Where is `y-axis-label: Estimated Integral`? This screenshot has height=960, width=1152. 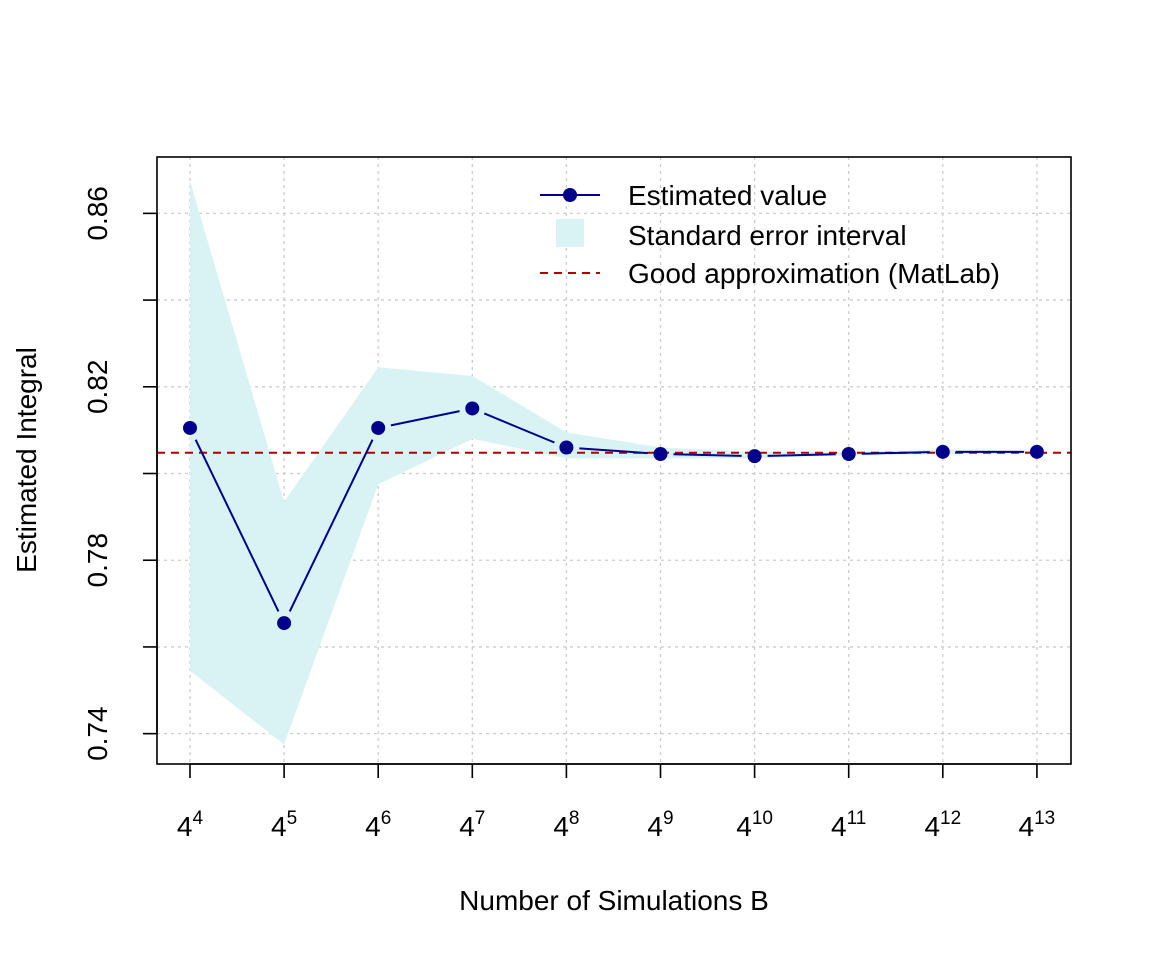 y-axis-label: Estimated Integral is located at coordinates (26, 460).